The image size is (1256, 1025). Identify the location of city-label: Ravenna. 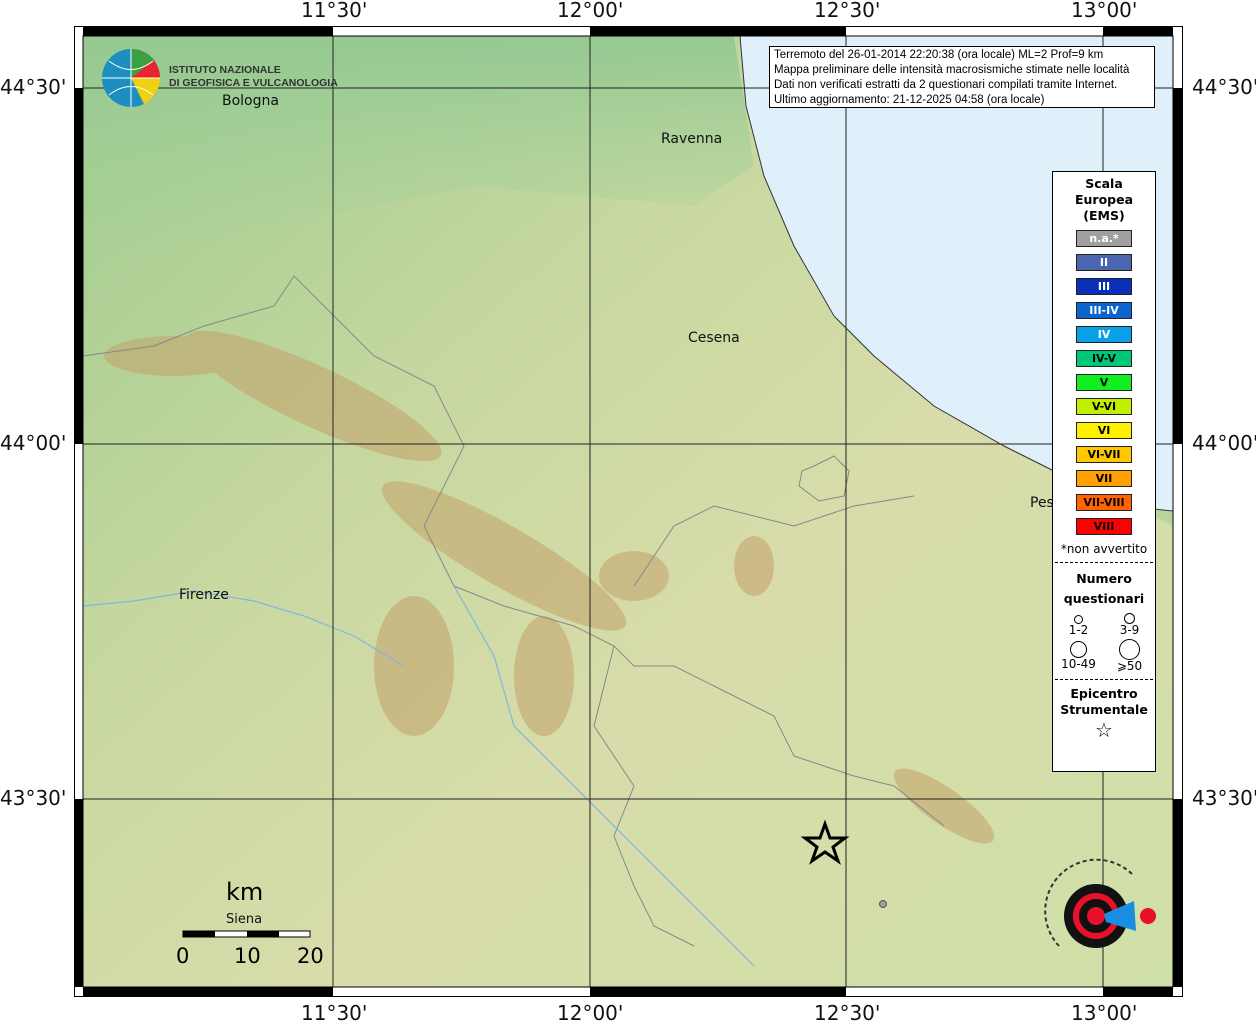
(692, 139).